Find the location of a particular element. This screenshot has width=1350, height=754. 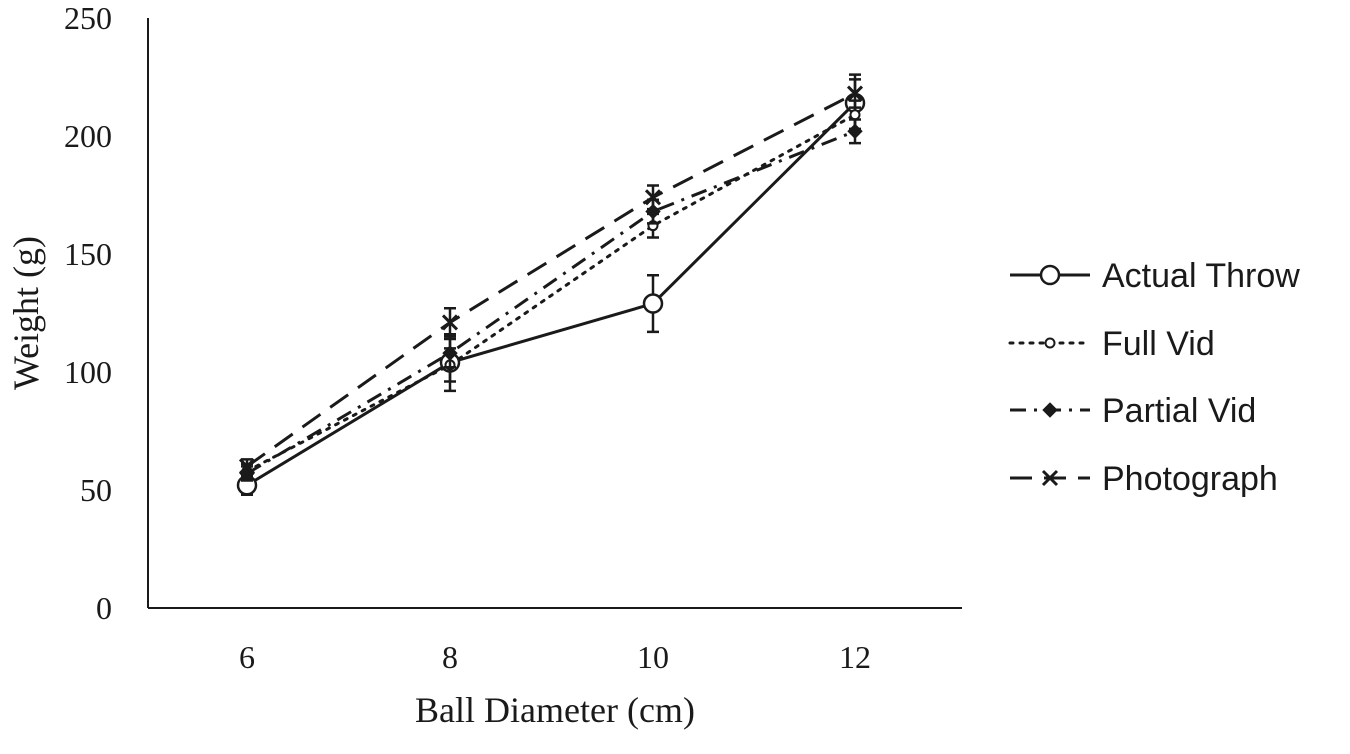

y-tick-label: 200 is located at coordinates (88, 136).